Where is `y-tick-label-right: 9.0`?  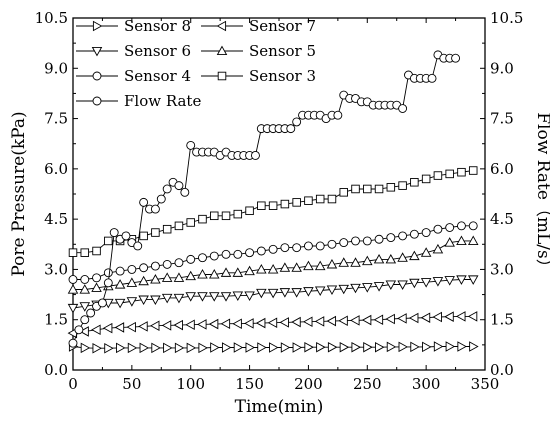 y-tick-label-right: 9.0 is located at coordinates (502, 68).